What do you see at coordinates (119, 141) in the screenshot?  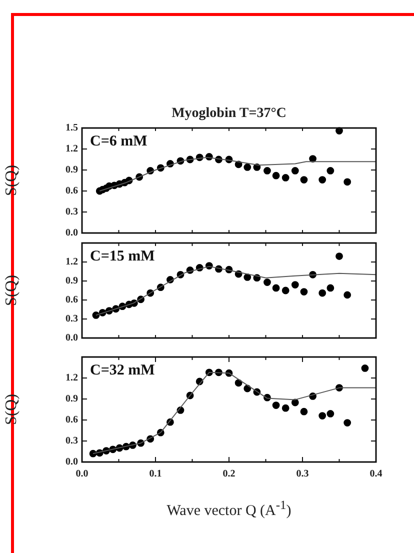 I see `annotation: C=6 mM` at bounding box center [119, 141].